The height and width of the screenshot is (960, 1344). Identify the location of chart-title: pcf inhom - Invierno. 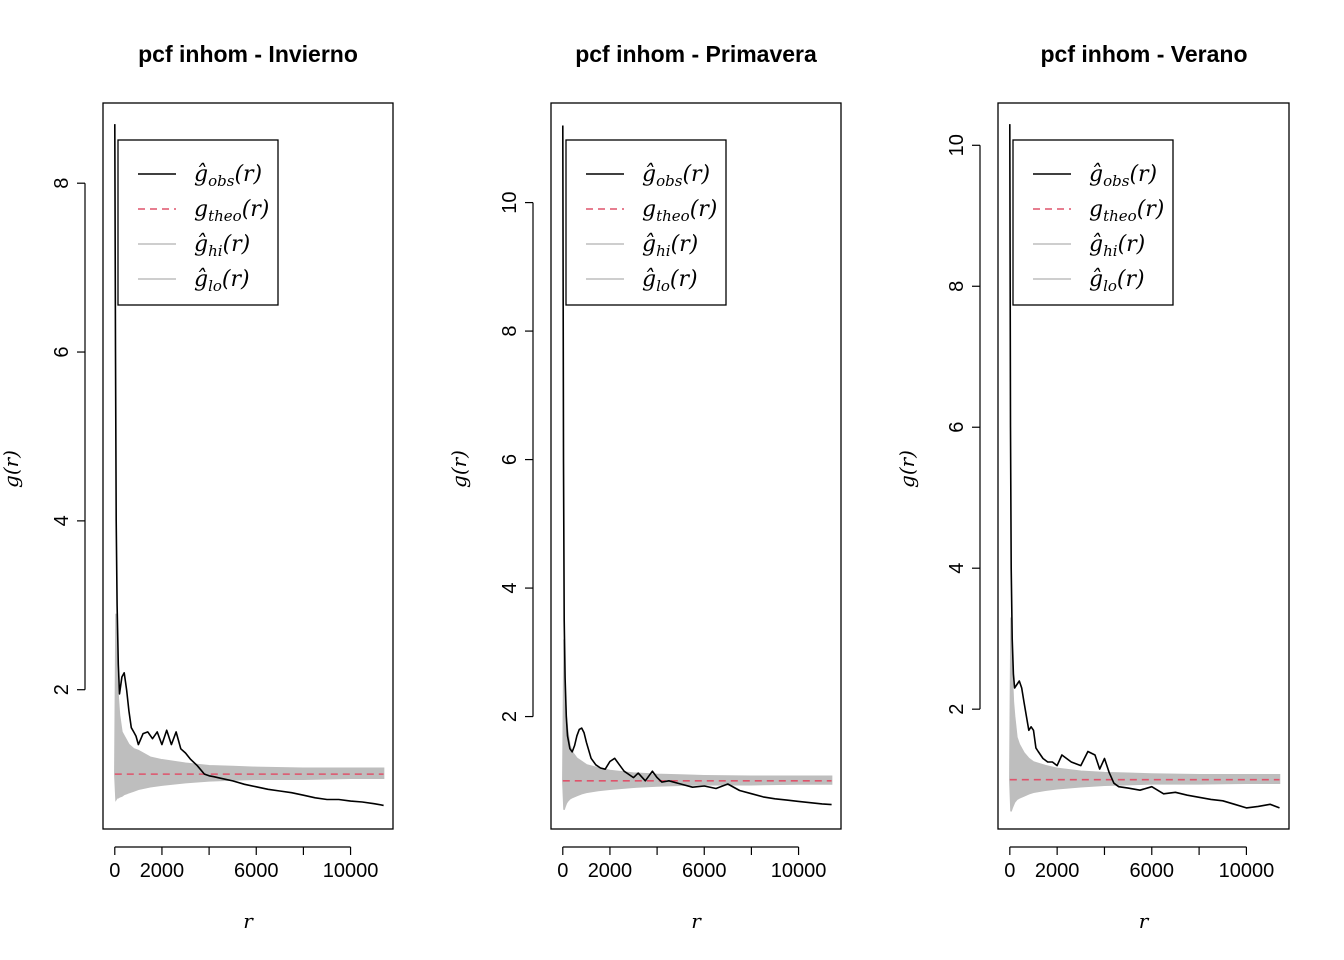
(248, 54).